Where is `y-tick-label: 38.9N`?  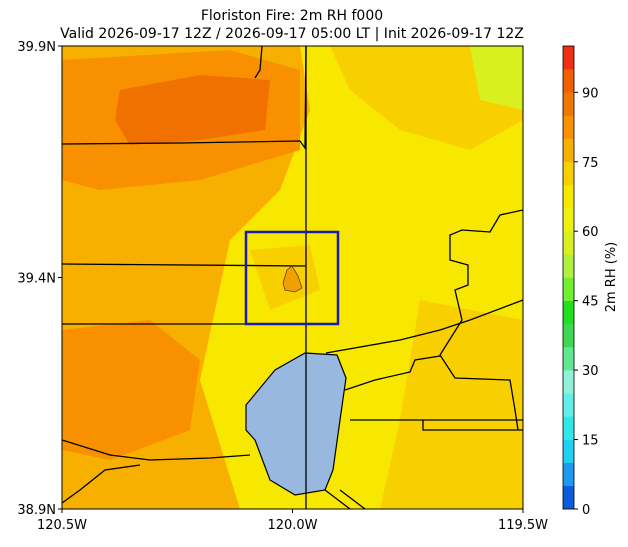
y-tick-label: 38.9N is located at coordinates (36, 510).